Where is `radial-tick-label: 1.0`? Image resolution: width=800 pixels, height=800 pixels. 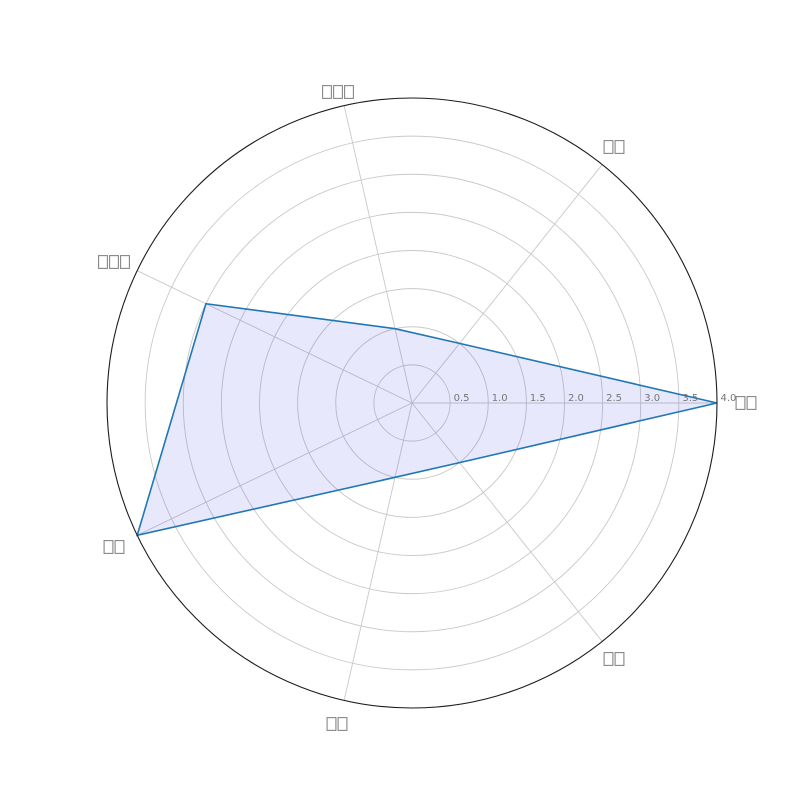
radial-tick-label: 1.0 is located at coordinates (500, 398).